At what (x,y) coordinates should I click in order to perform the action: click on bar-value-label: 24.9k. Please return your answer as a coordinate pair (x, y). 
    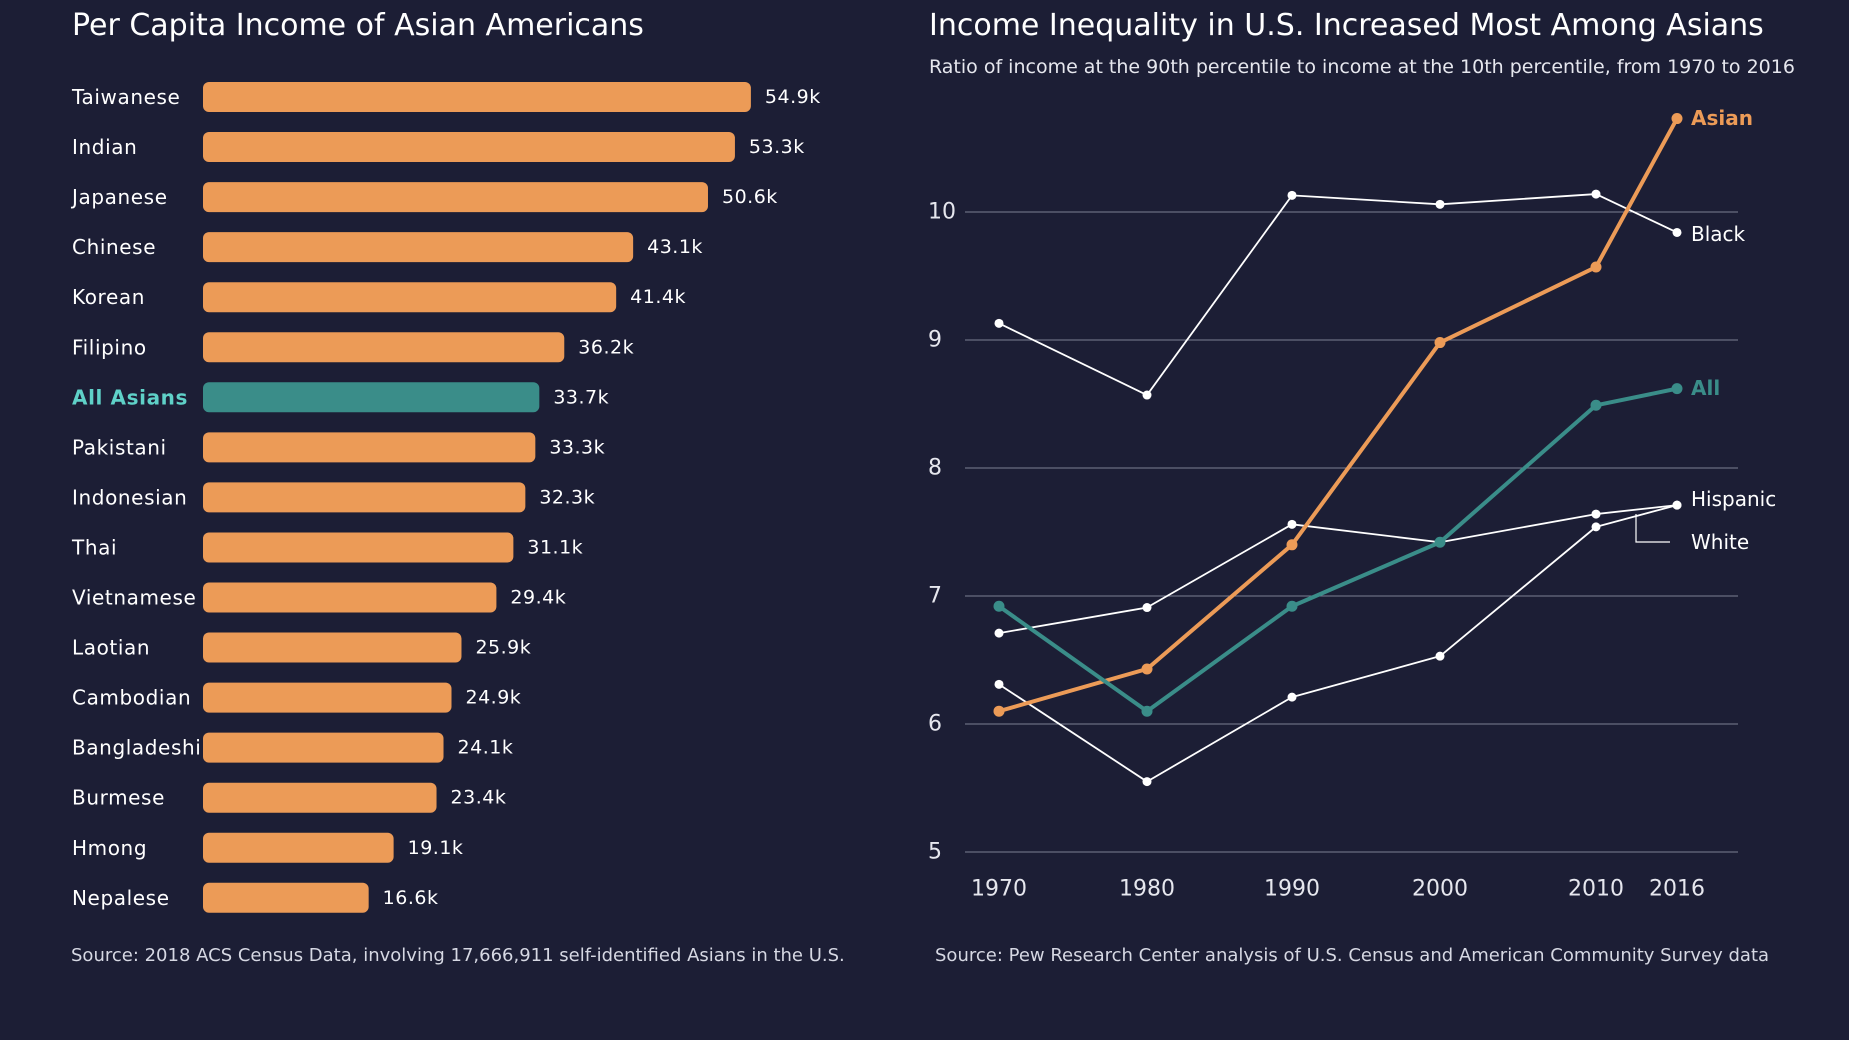
    Looking at the image, I should click on (494, 698).